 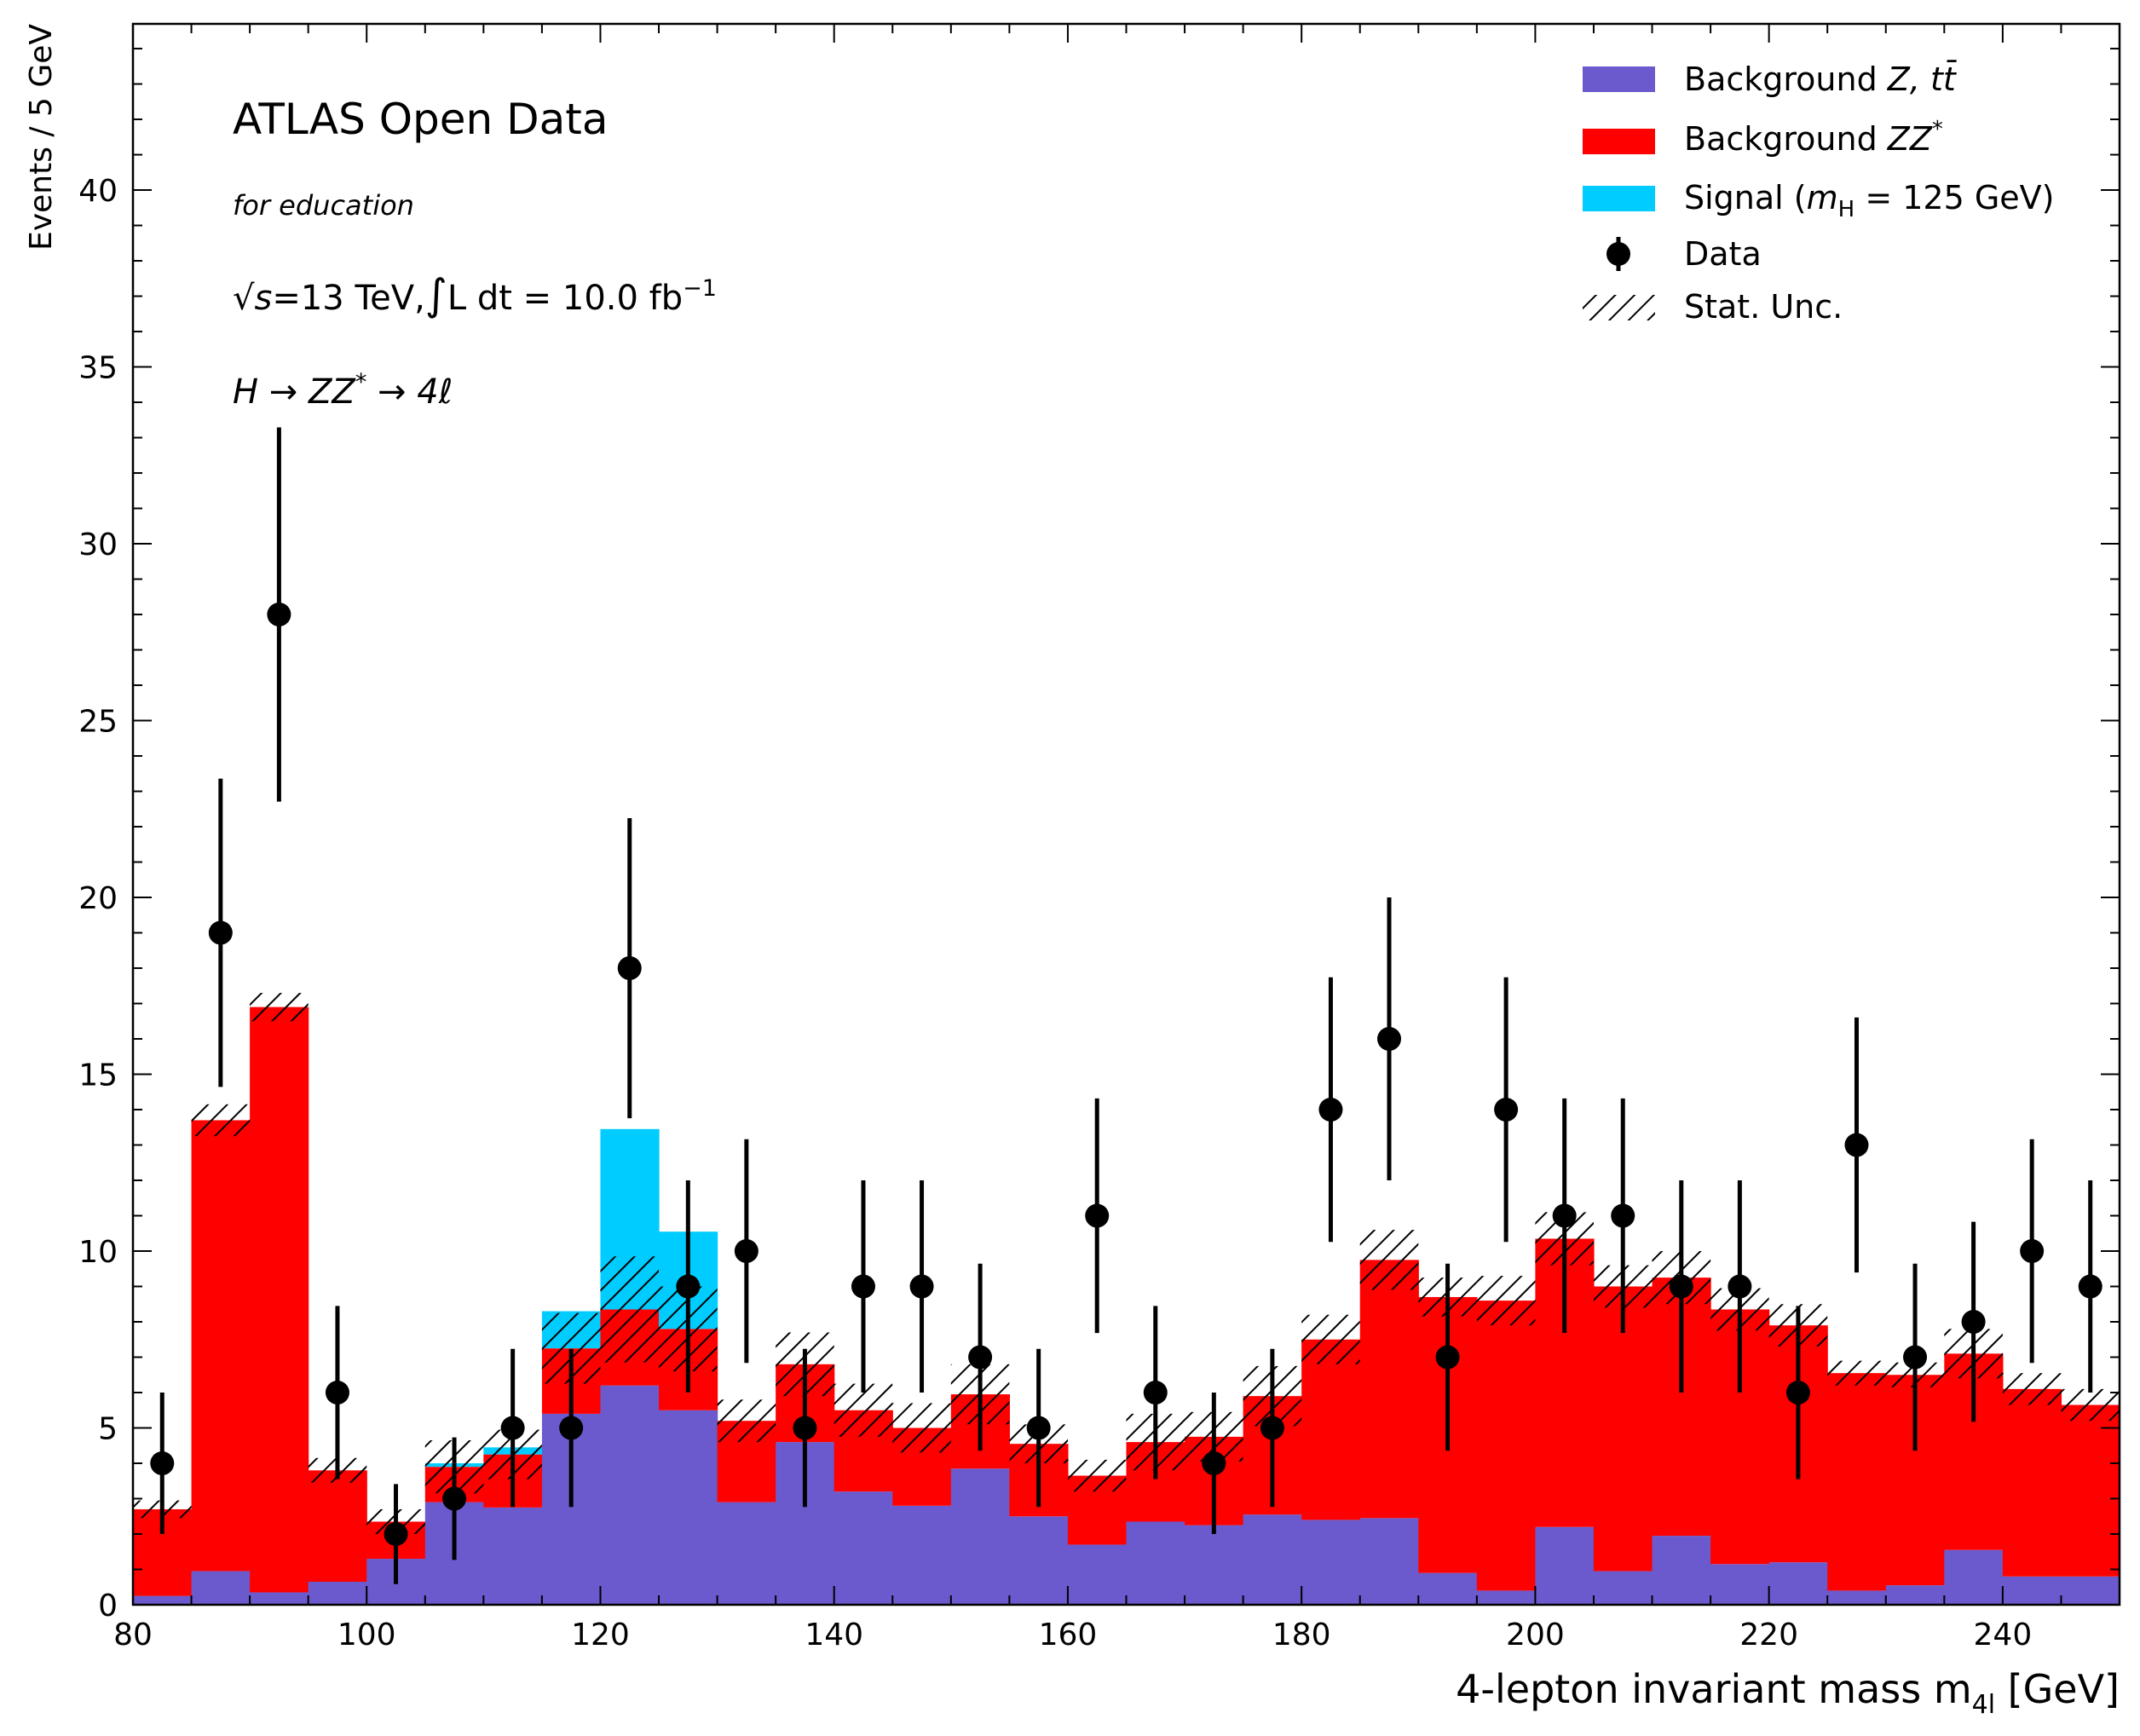 What do you see at coordinates (1763, 307) in the screenshot?
I see `legend-label-stat-unc: Stat. Unc.` at bounding box center [1763, 307].